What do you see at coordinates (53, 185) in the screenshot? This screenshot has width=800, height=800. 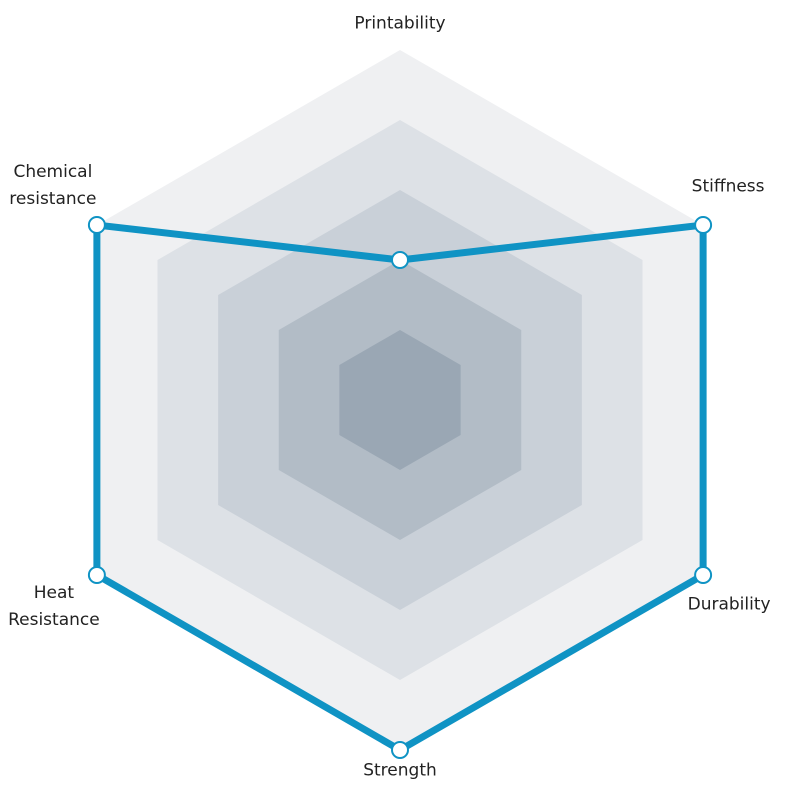 I see `axis-label: Chemical resistance` at bounding box center [53, 185].